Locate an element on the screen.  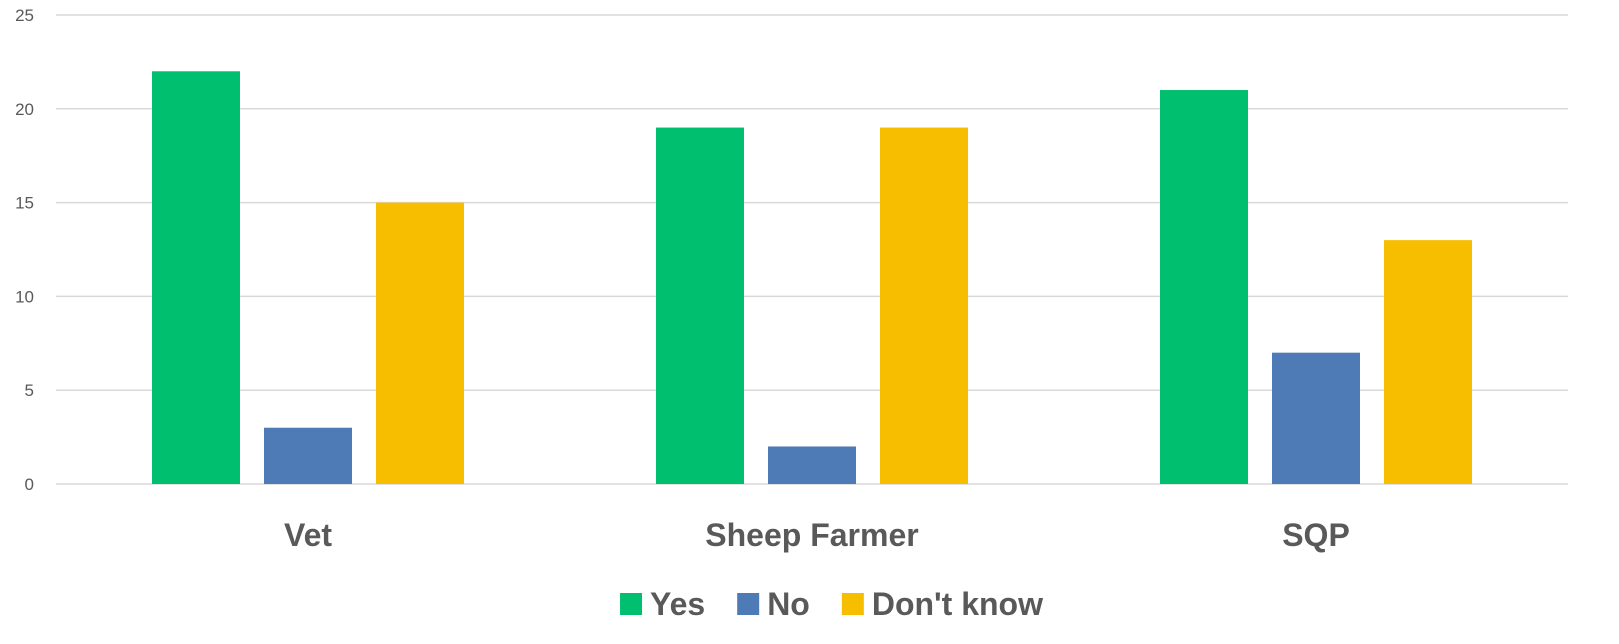
y-axis-ticks: 0 5 10 15 20 25 is located at coordinates (24, 250).